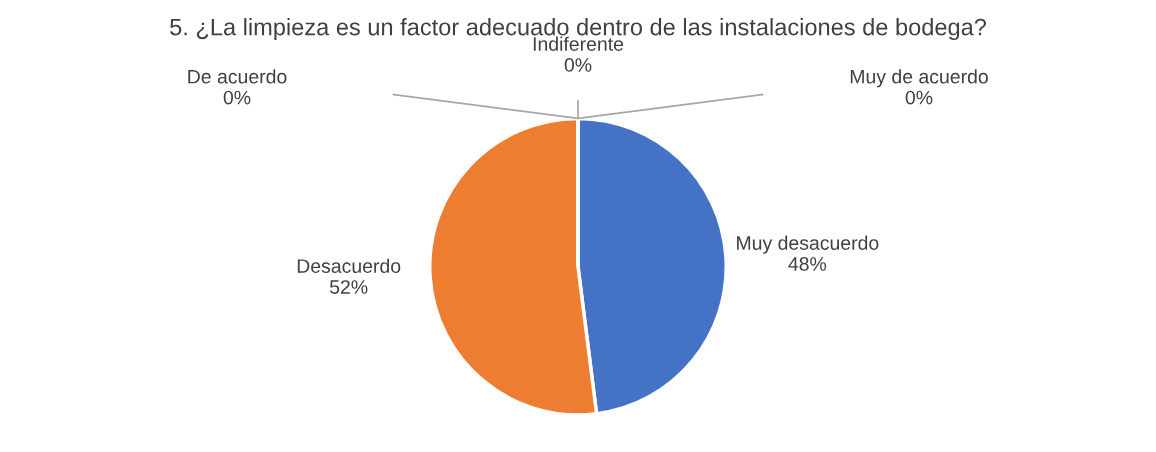 The height and width of the screenshot is (452, 1156). Describe the element at coordinates (578, 43) in the screenshot. I see `category-label: Indiferente` at that location.